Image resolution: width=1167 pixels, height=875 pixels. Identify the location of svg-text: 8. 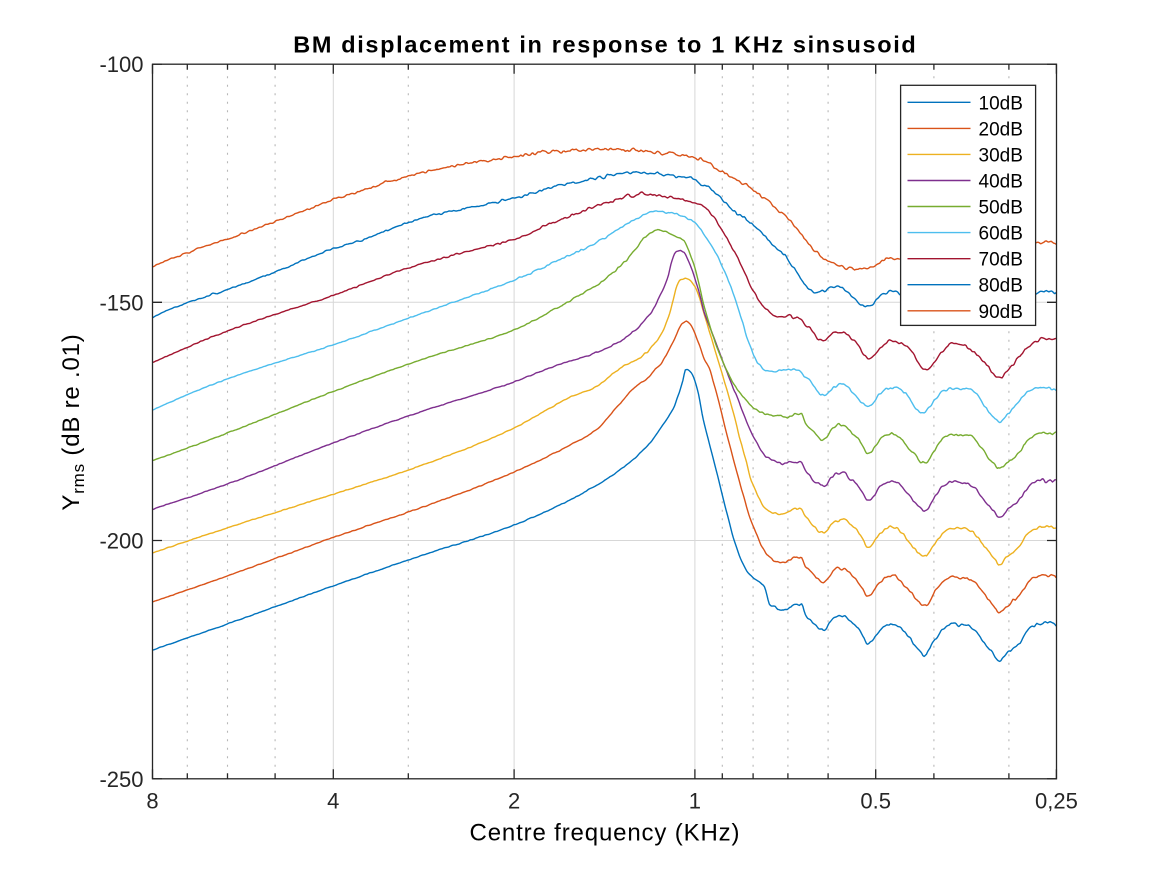
(152, 801).